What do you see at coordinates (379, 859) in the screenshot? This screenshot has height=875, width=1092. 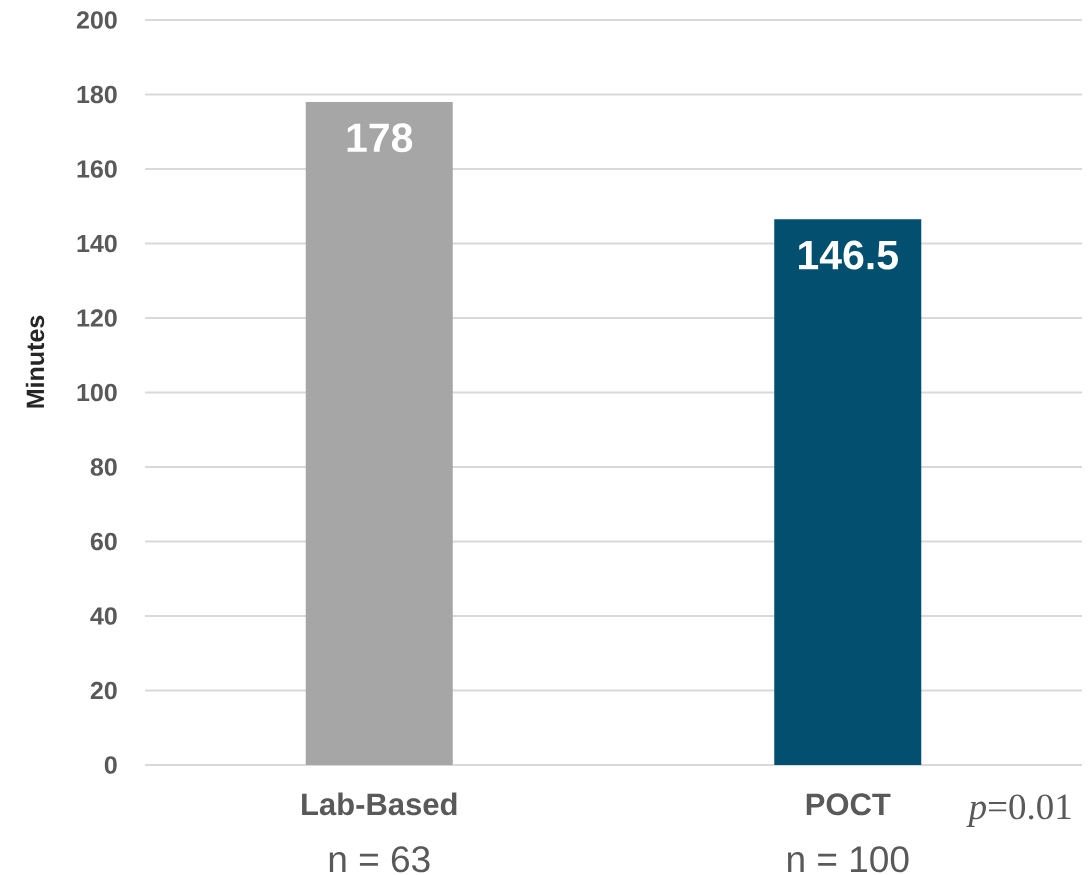 I see `text: n = 63` at bounding box center [379, 859].